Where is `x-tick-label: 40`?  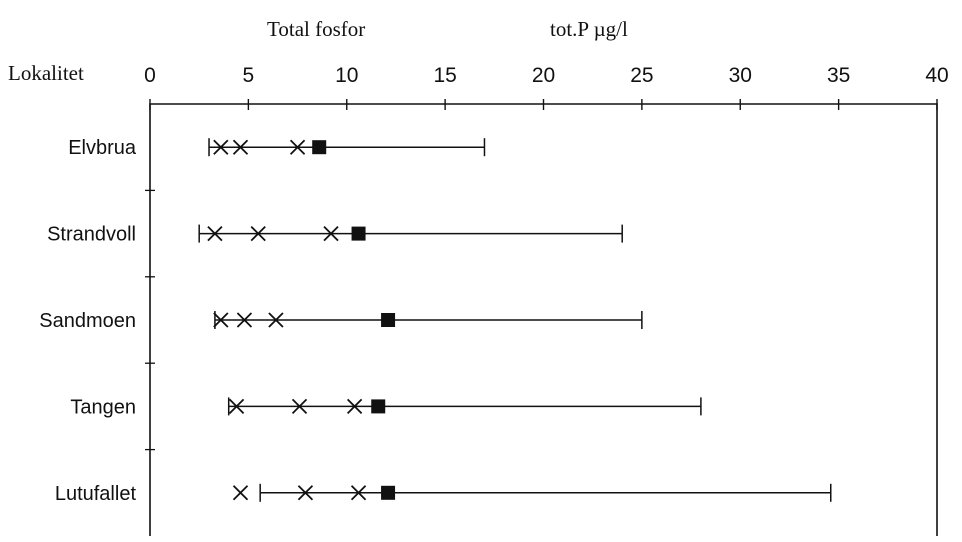
x-tick-label: 40 is located at coordinates (936, 75).